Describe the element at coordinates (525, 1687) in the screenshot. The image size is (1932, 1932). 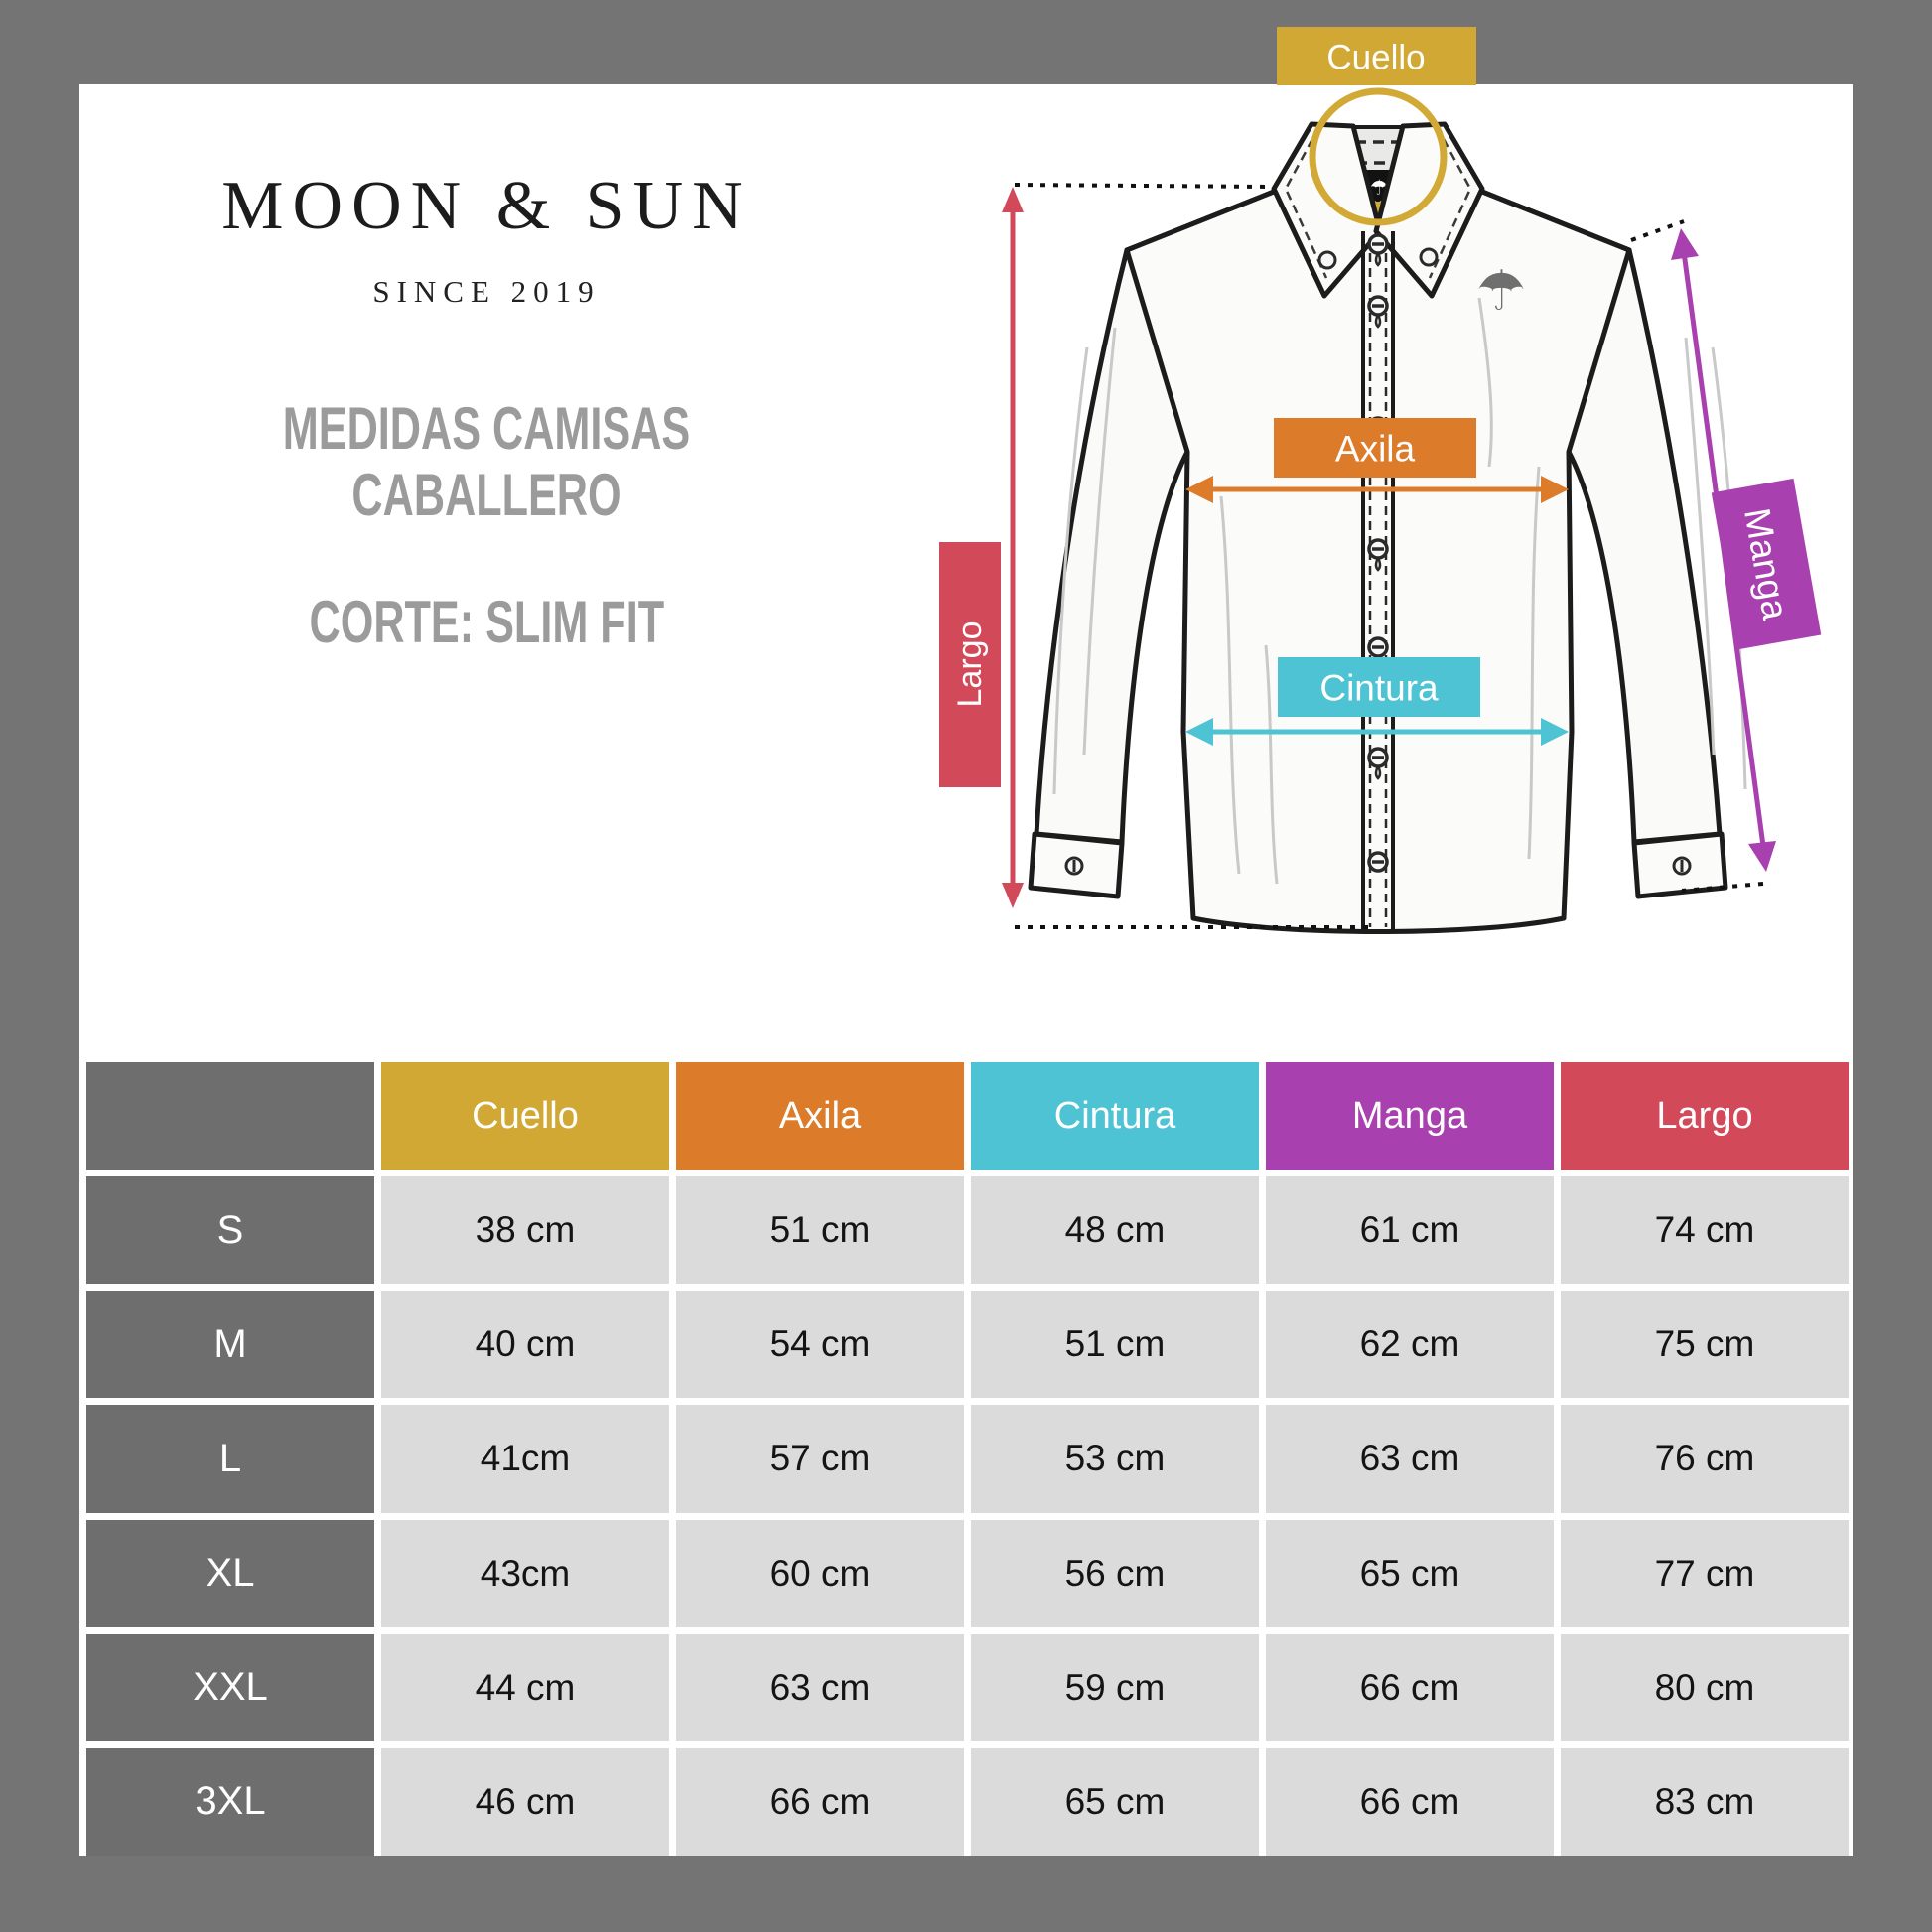
I see `value-cell-xxl-cuello: 44 cm` at that location.